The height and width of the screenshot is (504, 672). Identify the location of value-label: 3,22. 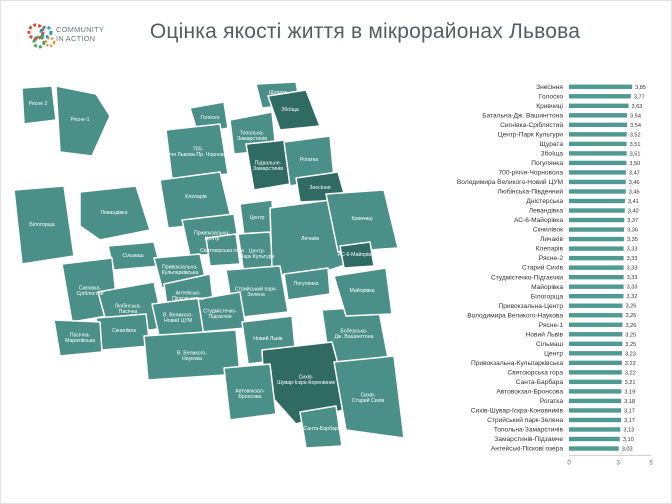
(630, 364).